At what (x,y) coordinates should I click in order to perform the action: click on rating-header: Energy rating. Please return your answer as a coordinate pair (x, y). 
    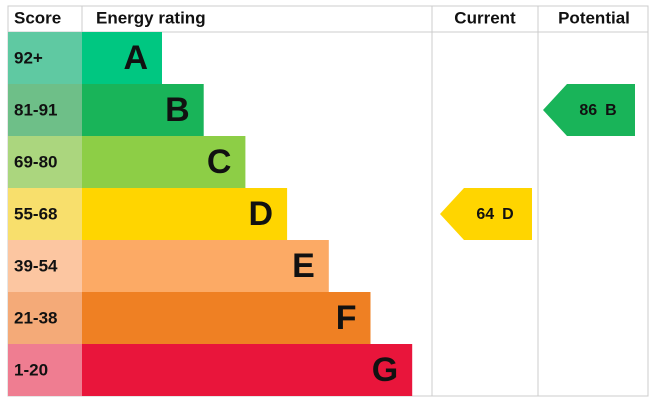
    Looking at the image, I should click on (151, 17).